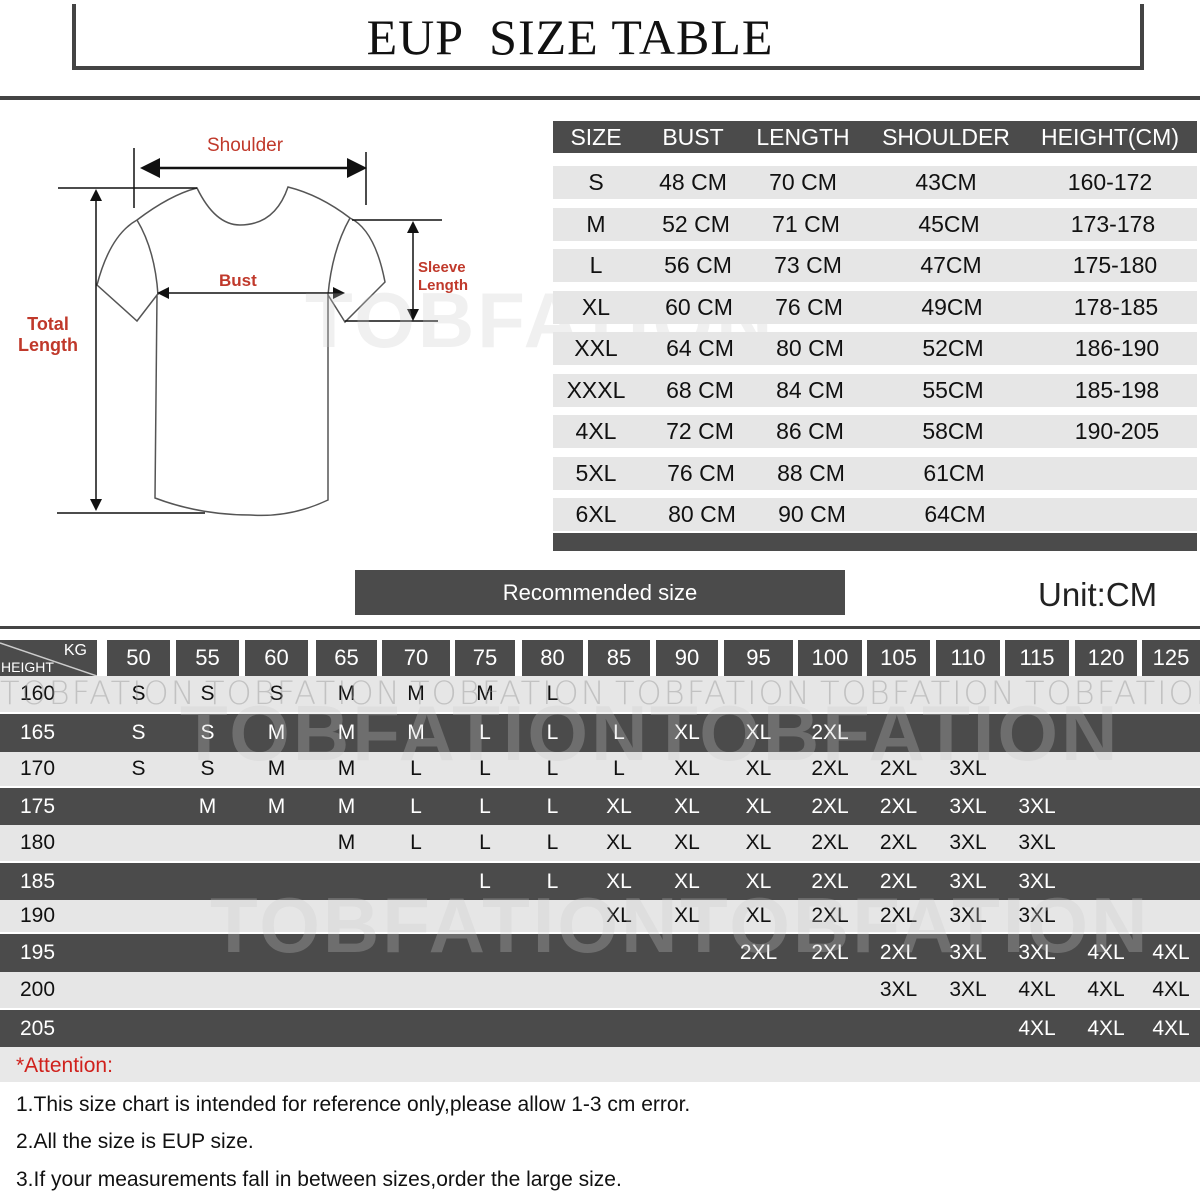  I want to click on table-cell: 49CM, so click(952, 306).